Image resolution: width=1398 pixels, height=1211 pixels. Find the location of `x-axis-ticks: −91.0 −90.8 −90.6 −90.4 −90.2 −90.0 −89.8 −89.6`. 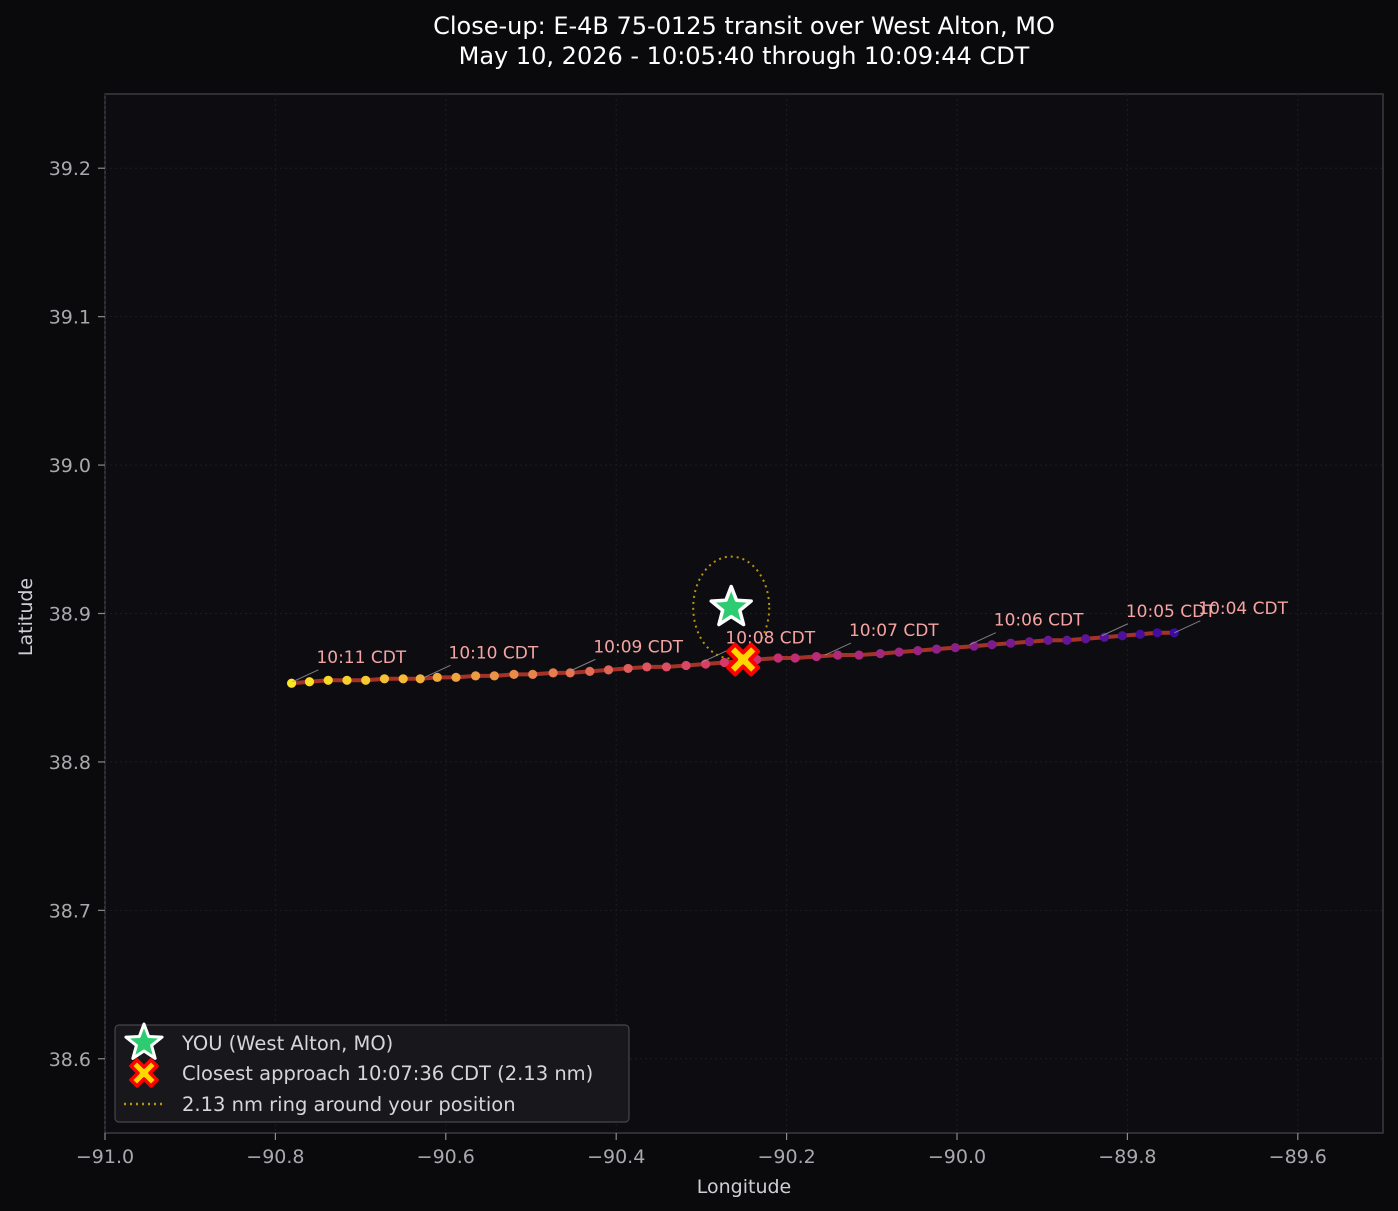

x-axis-ticks: −91.0 −90.8 −90.6 −90.4 −90.2 −90.0 −89.8 −89.6 is located at coordinates (701, 1150).